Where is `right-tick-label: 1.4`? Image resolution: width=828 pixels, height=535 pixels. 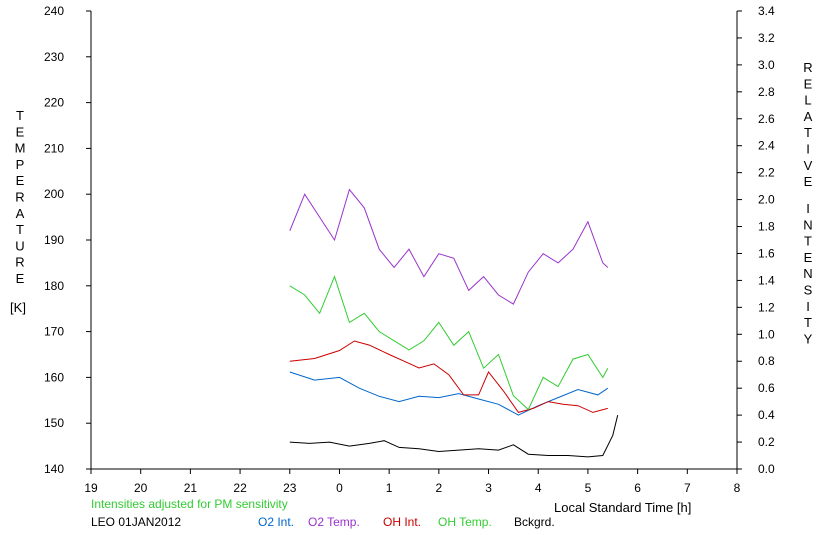
right-tick-label: 1.4 is located at coordinates (766, 280).